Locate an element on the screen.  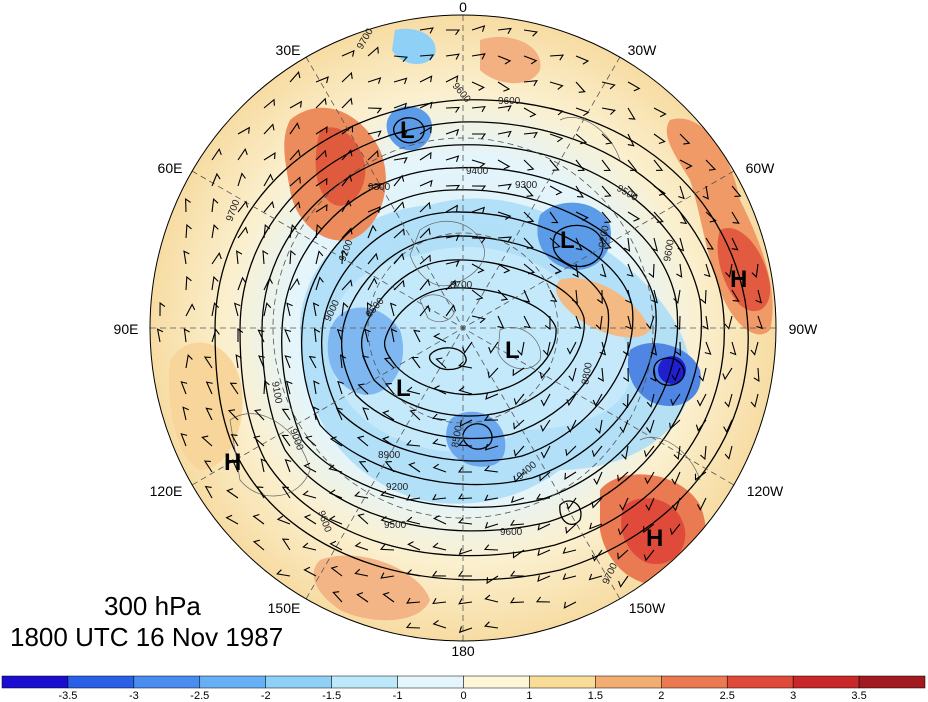
deep-low-core is located at coordinates (672, 370).